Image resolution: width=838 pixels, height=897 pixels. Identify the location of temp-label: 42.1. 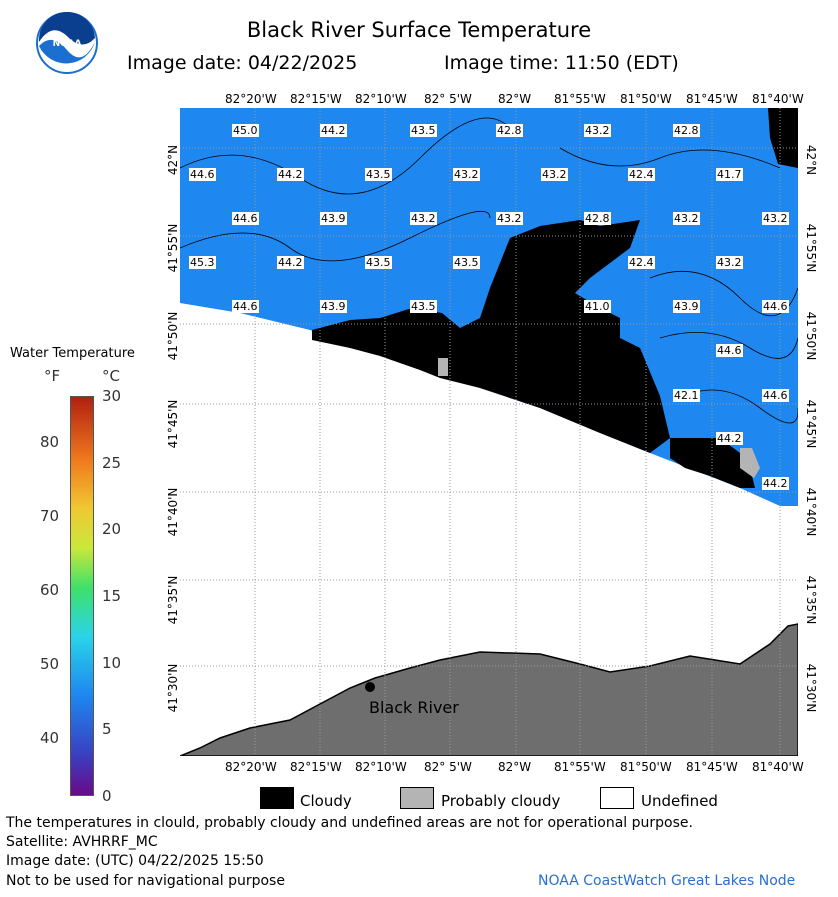
(686, 395).